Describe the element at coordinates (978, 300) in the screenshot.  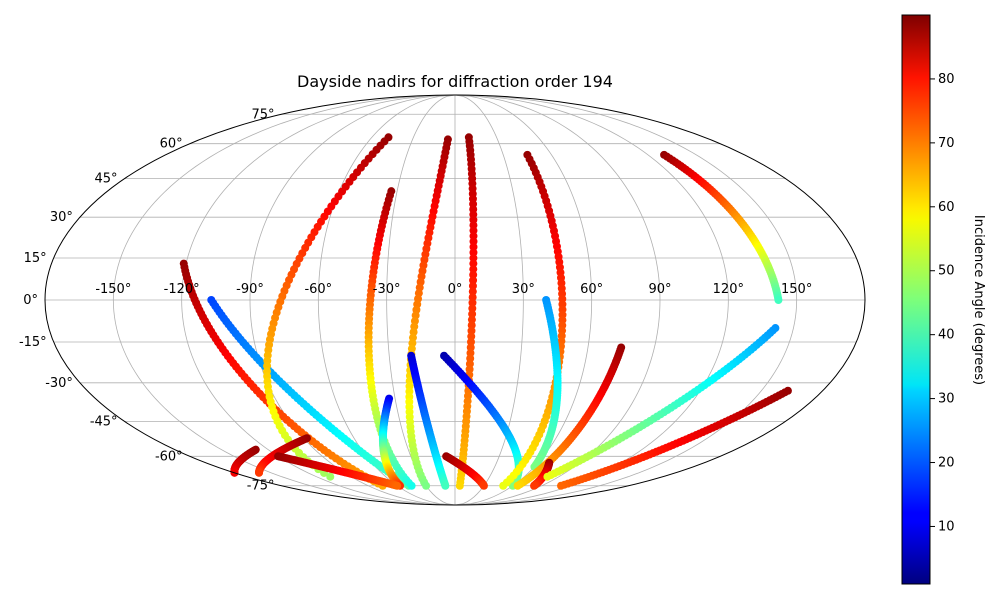
I see `colorbar-label: Incidence Angle (degrees)` at that location.